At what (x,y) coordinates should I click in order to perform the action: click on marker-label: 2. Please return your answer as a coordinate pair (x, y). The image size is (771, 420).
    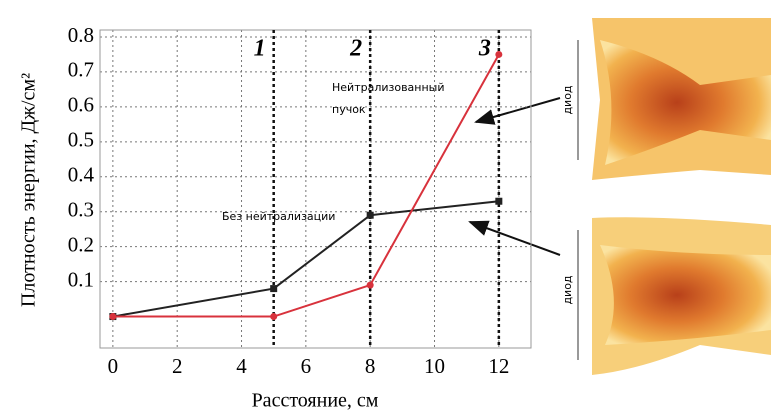
    Looking at the image, I should click on (355, 49).